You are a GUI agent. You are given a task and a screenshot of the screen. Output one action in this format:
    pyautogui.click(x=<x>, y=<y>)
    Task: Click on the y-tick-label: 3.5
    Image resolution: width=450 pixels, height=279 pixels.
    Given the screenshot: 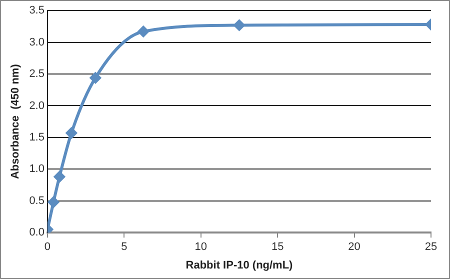 What is the action you would take?
    pyautogui.click(x=36, y=10)
    